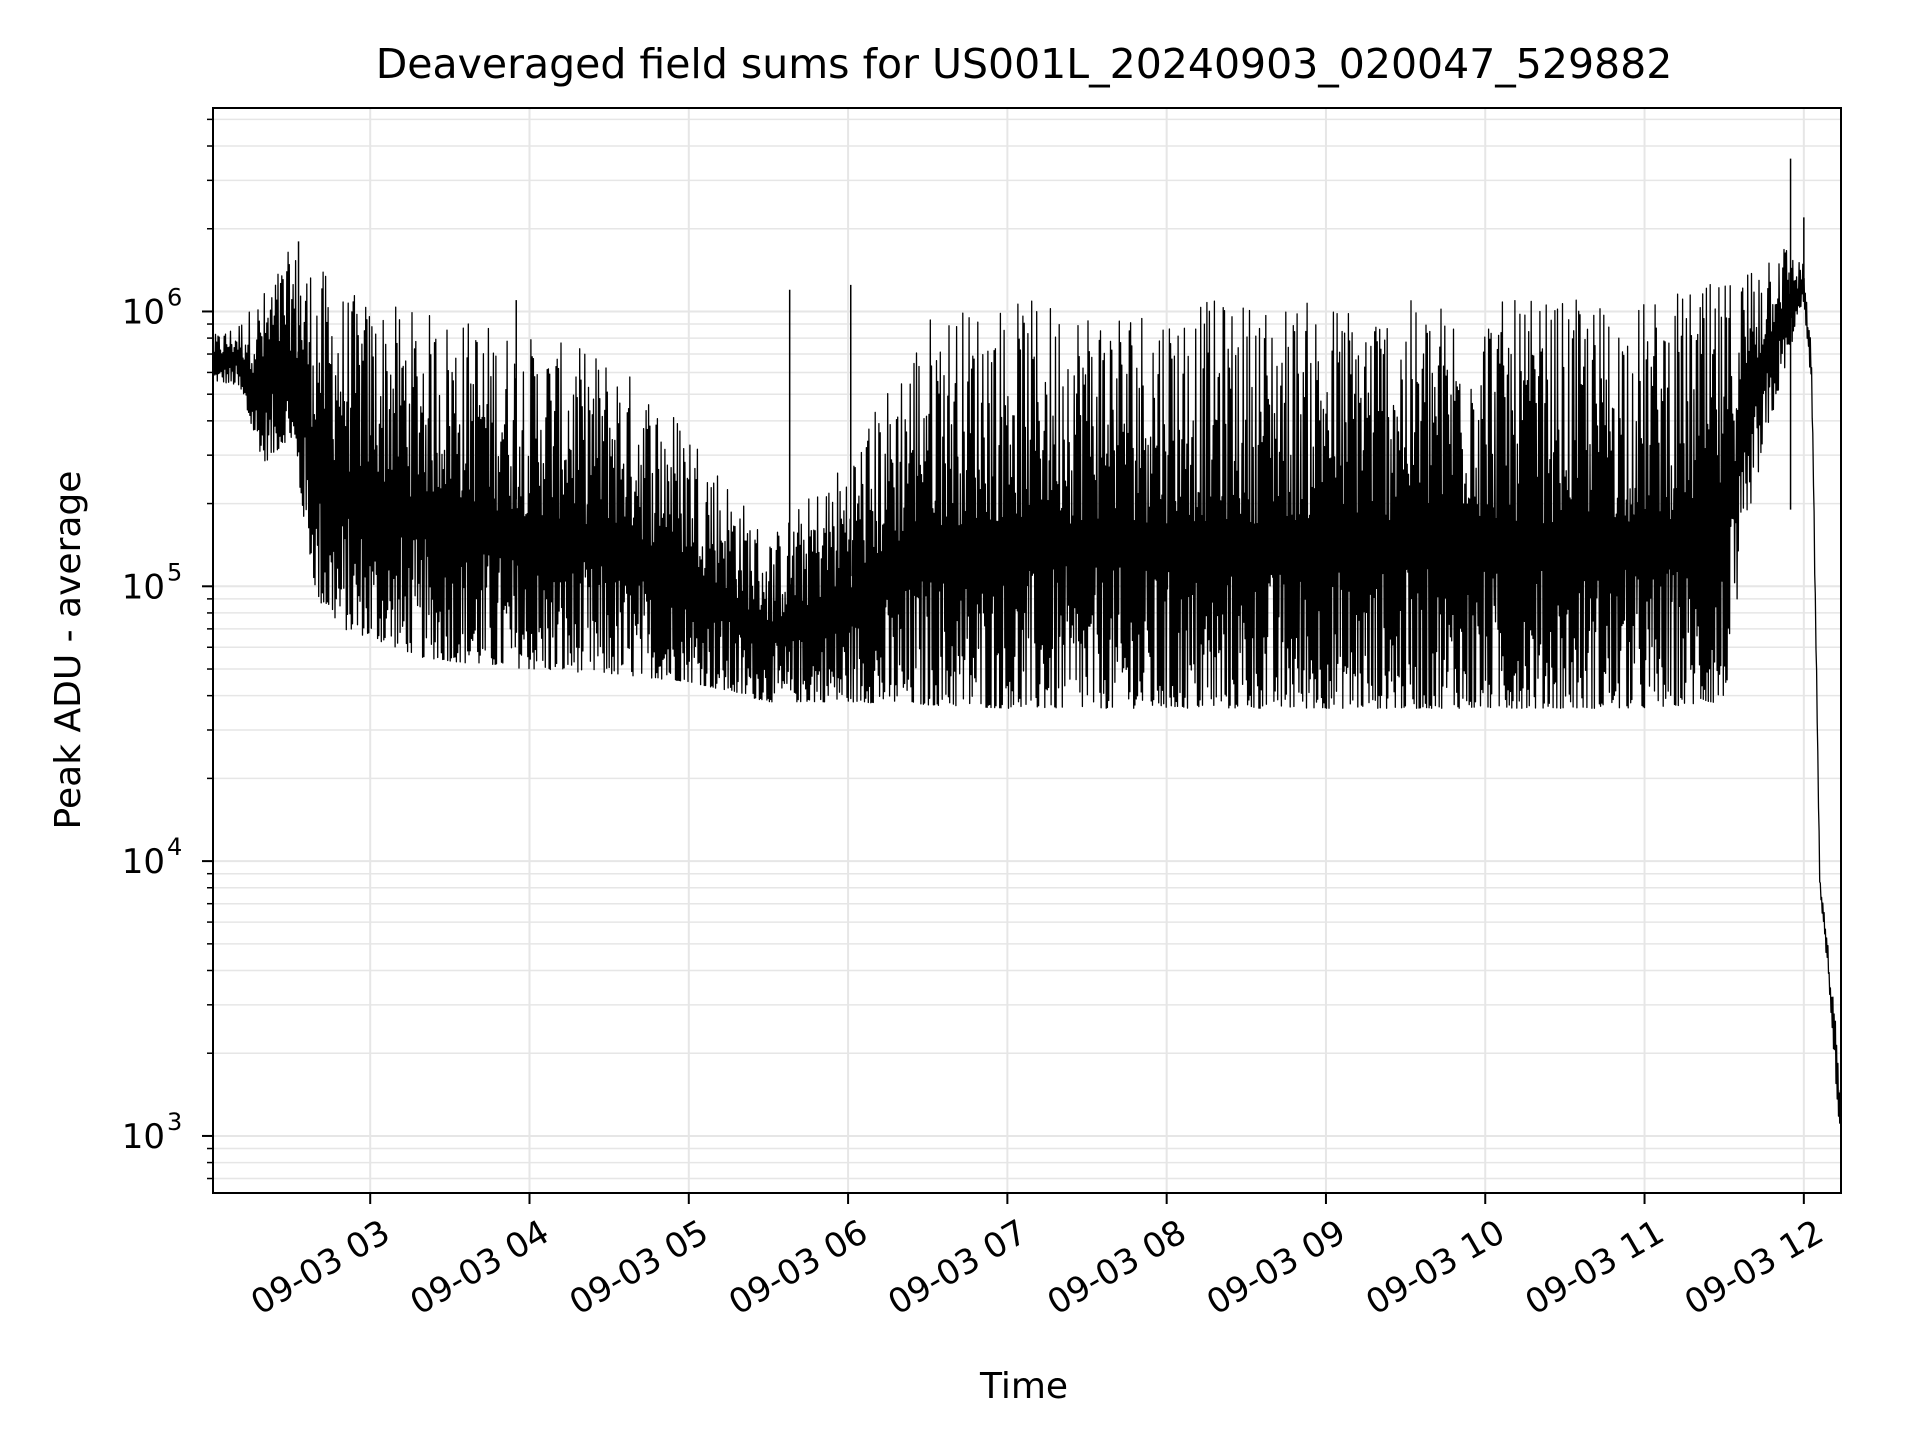  I want to click on y-tick-exponent: 4, so click(174, 847).